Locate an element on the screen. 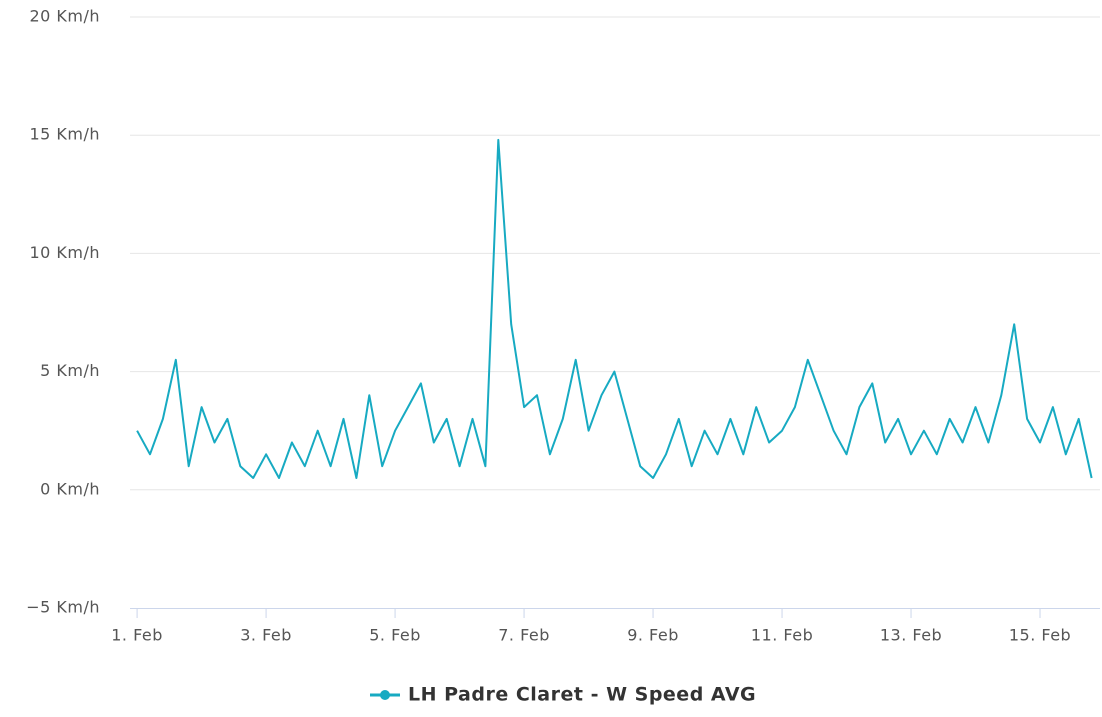  y-tick-label: 10 Km/h is located at coordinates (64, 252).